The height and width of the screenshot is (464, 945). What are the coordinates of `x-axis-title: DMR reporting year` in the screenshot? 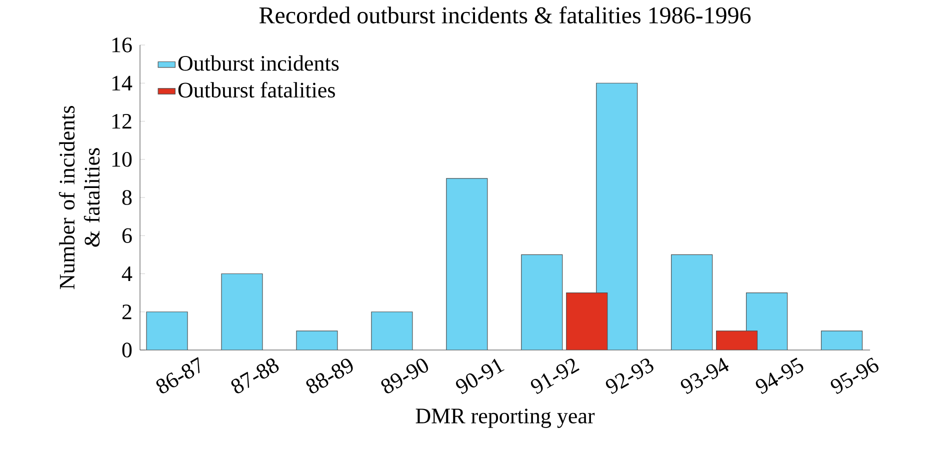 It's located at (505, 418).